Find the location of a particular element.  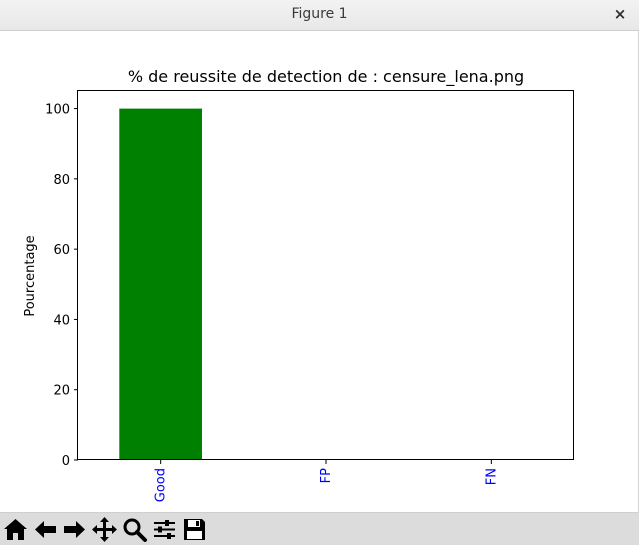

back-button is located at coordinates (45, 529).